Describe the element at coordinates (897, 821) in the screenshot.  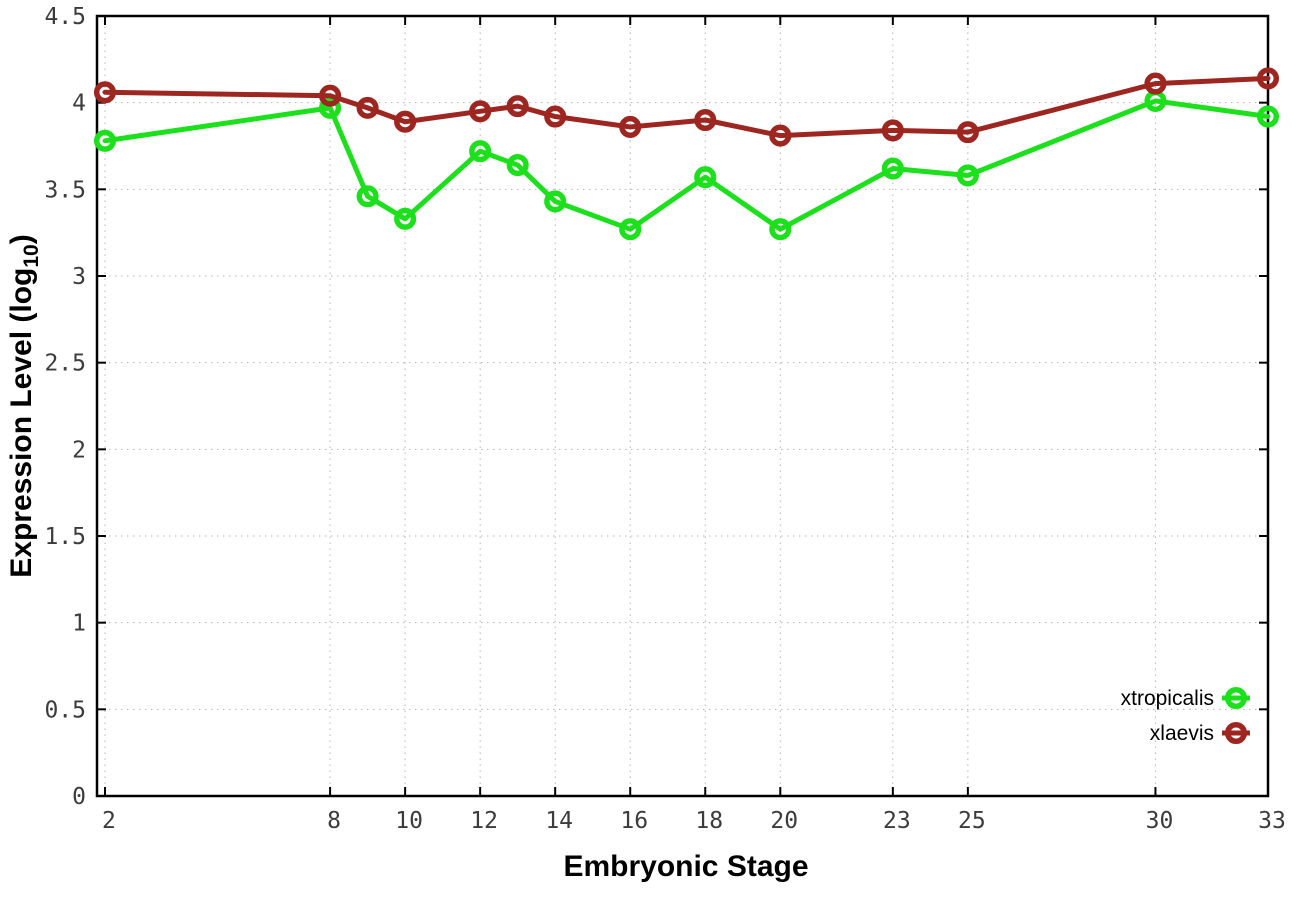
I see `x-tick-label: 23` at that location.